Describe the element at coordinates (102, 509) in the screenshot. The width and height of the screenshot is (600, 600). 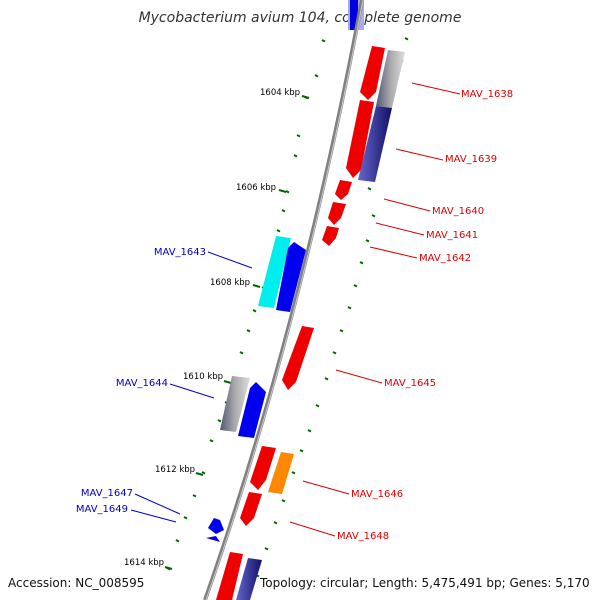
I see `gene-label: MAV_1649` at that location.